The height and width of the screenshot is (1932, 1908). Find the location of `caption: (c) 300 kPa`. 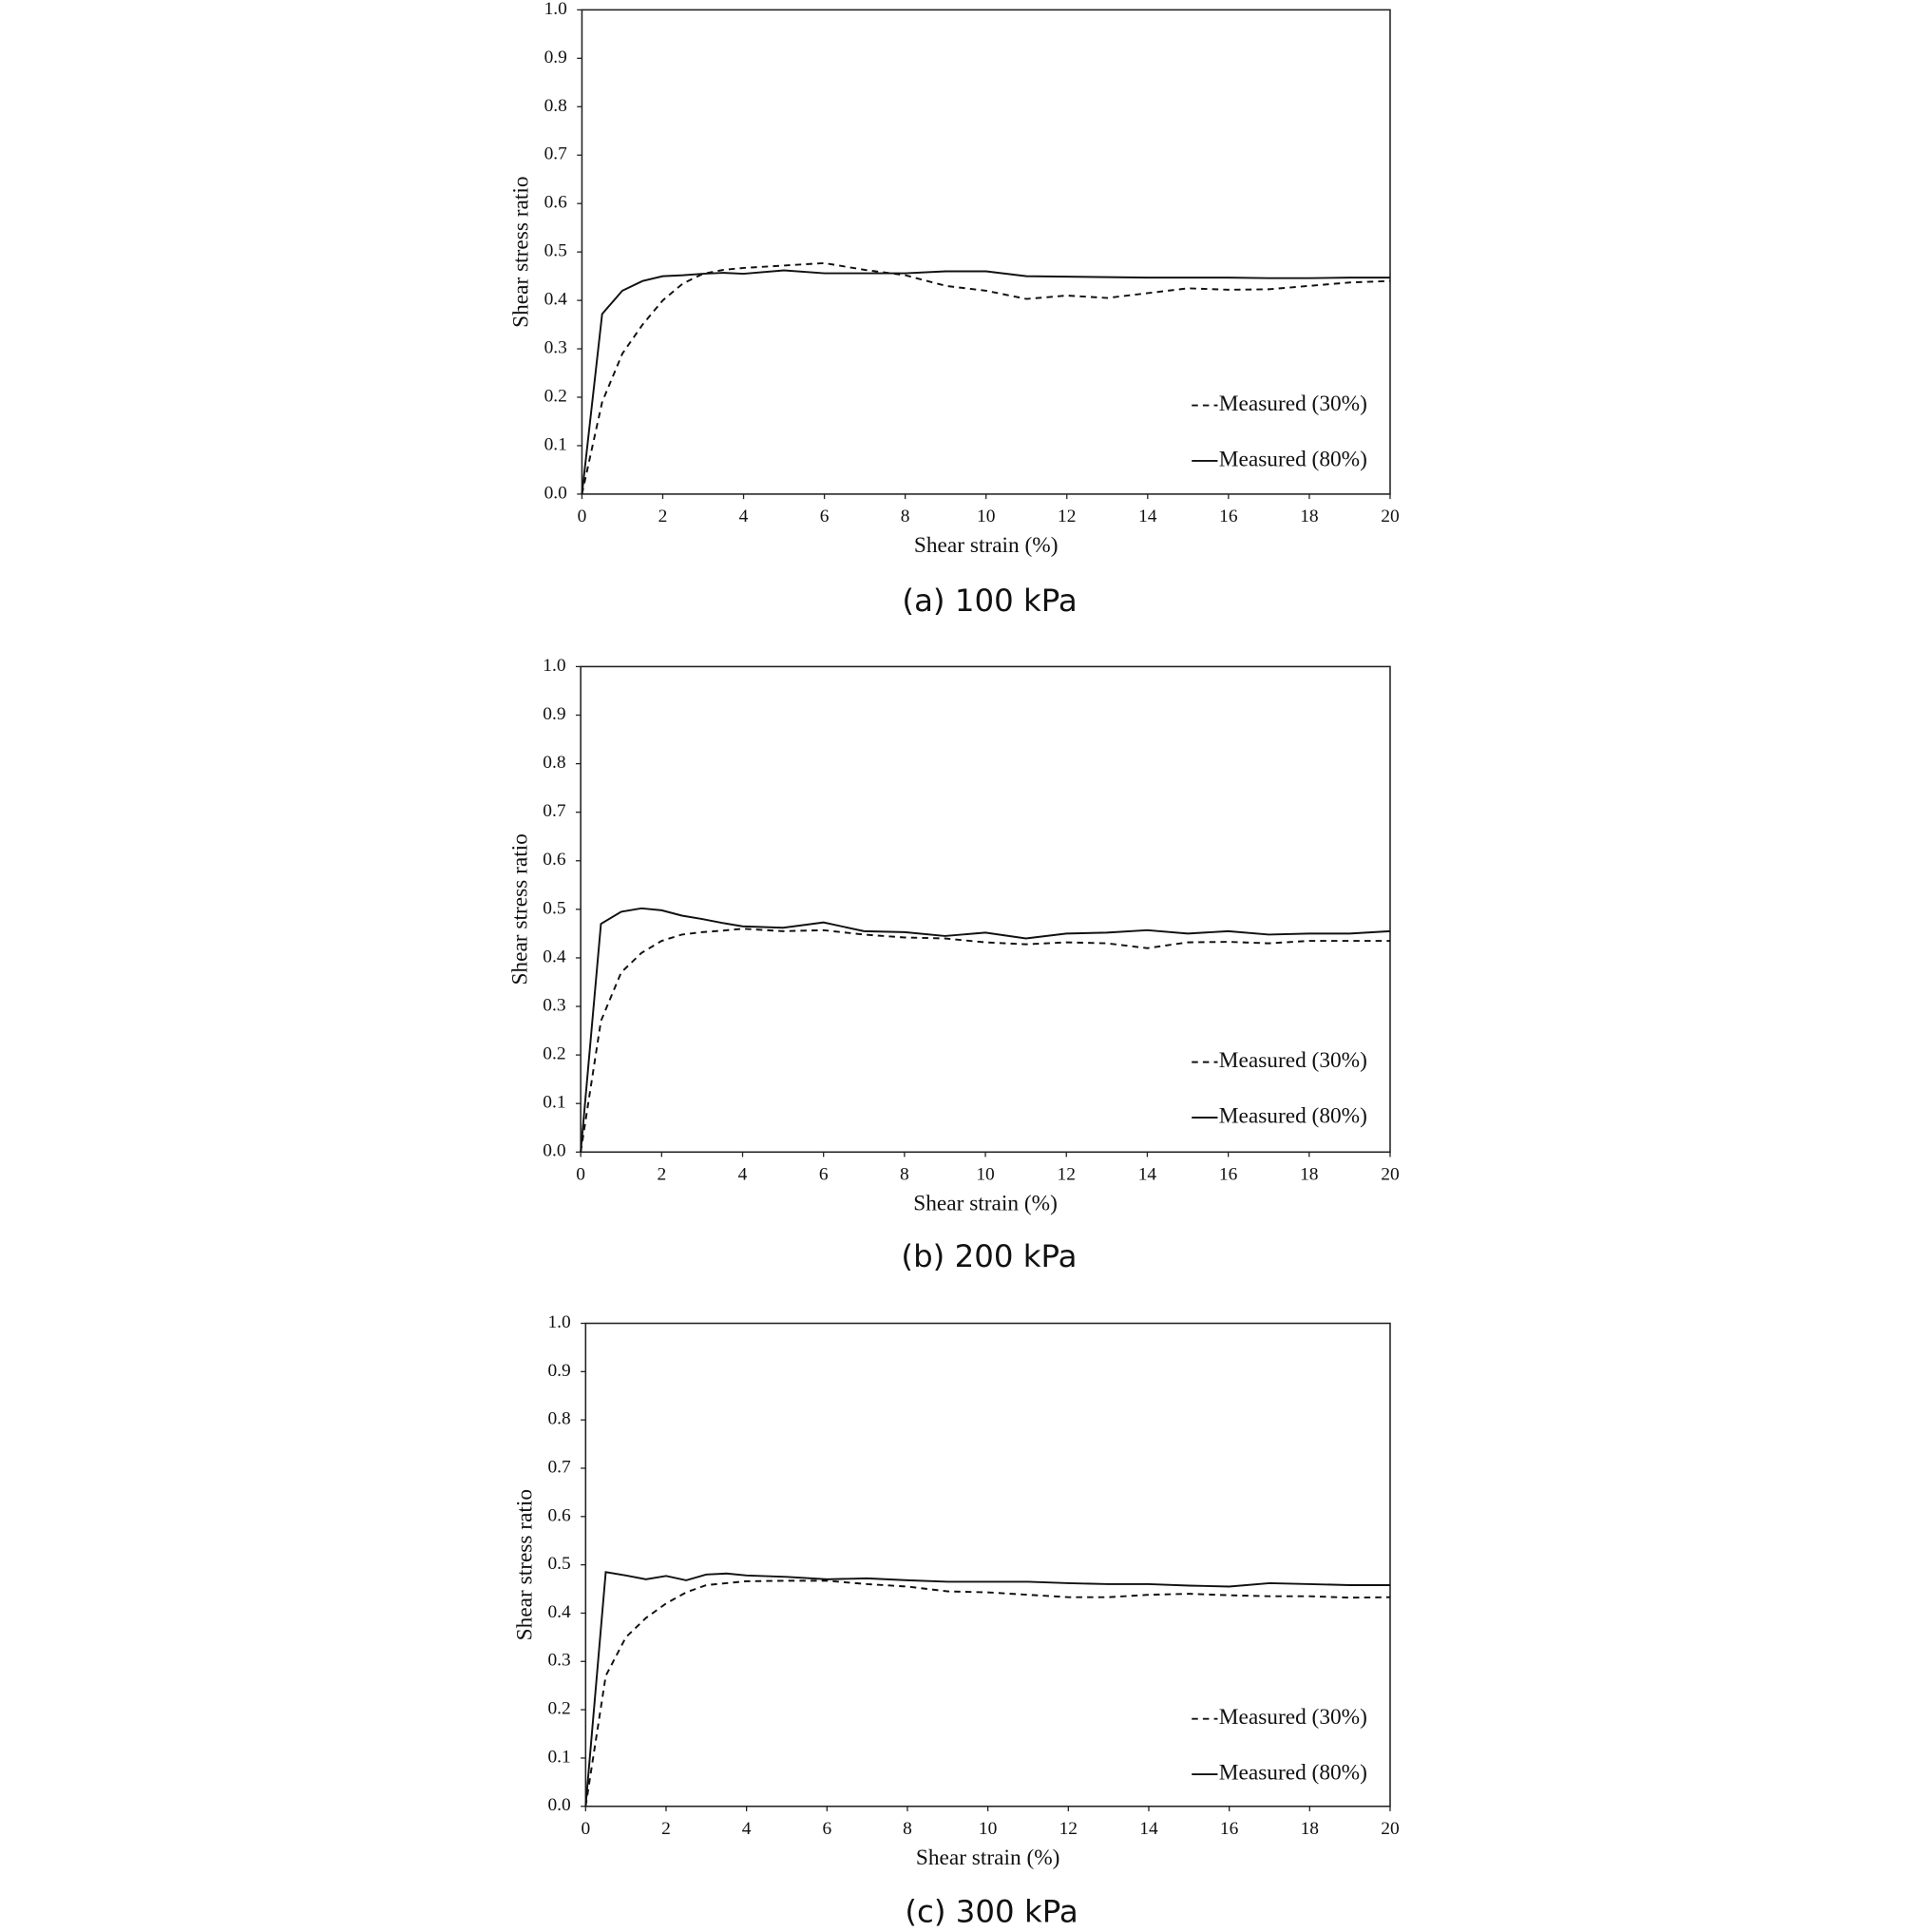

caption: (c) 300 kPa is located at coordinates (991, 1912).